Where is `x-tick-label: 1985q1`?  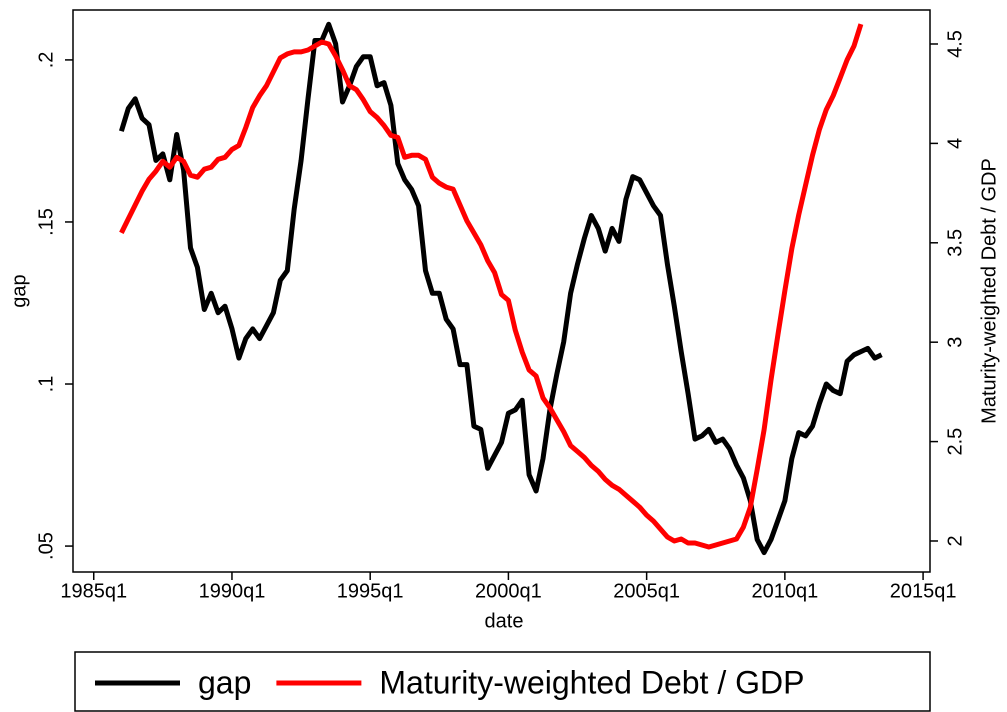 x-tick-label: 1985q1 is located at coordinates (93, 591).